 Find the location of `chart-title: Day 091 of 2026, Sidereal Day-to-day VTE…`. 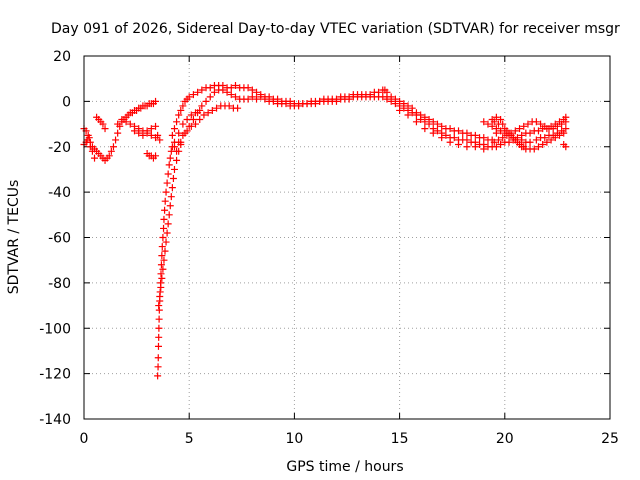

chart-title: Day 091 of 2026, Sidereal Day-to-day VTE… is located at coordinates (335, 29).